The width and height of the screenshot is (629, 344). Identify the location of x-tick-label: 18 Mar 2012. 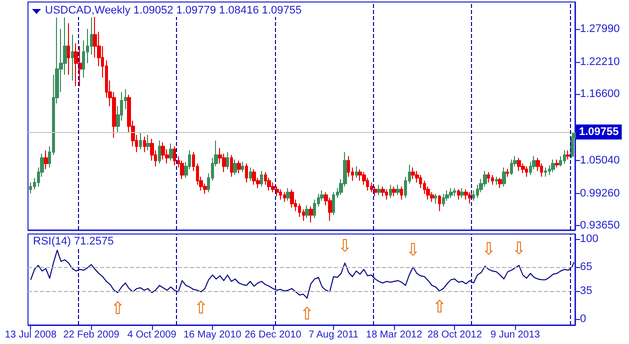
(394, 335).